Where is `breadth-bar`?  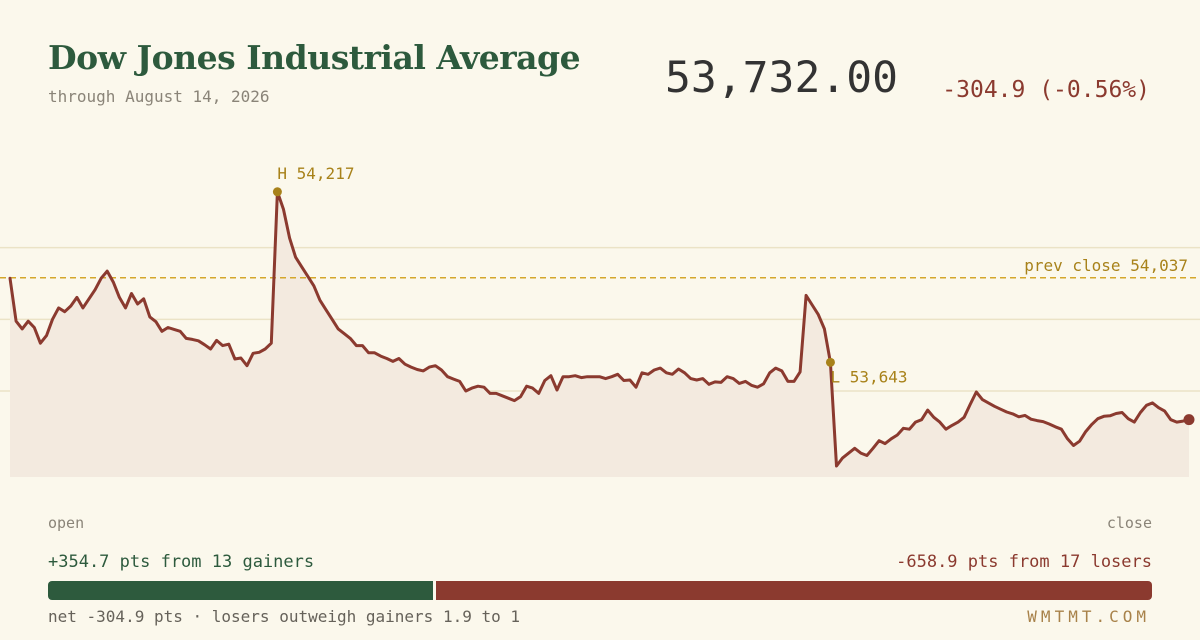 breadth-bar is located at coordinates (600, 590).